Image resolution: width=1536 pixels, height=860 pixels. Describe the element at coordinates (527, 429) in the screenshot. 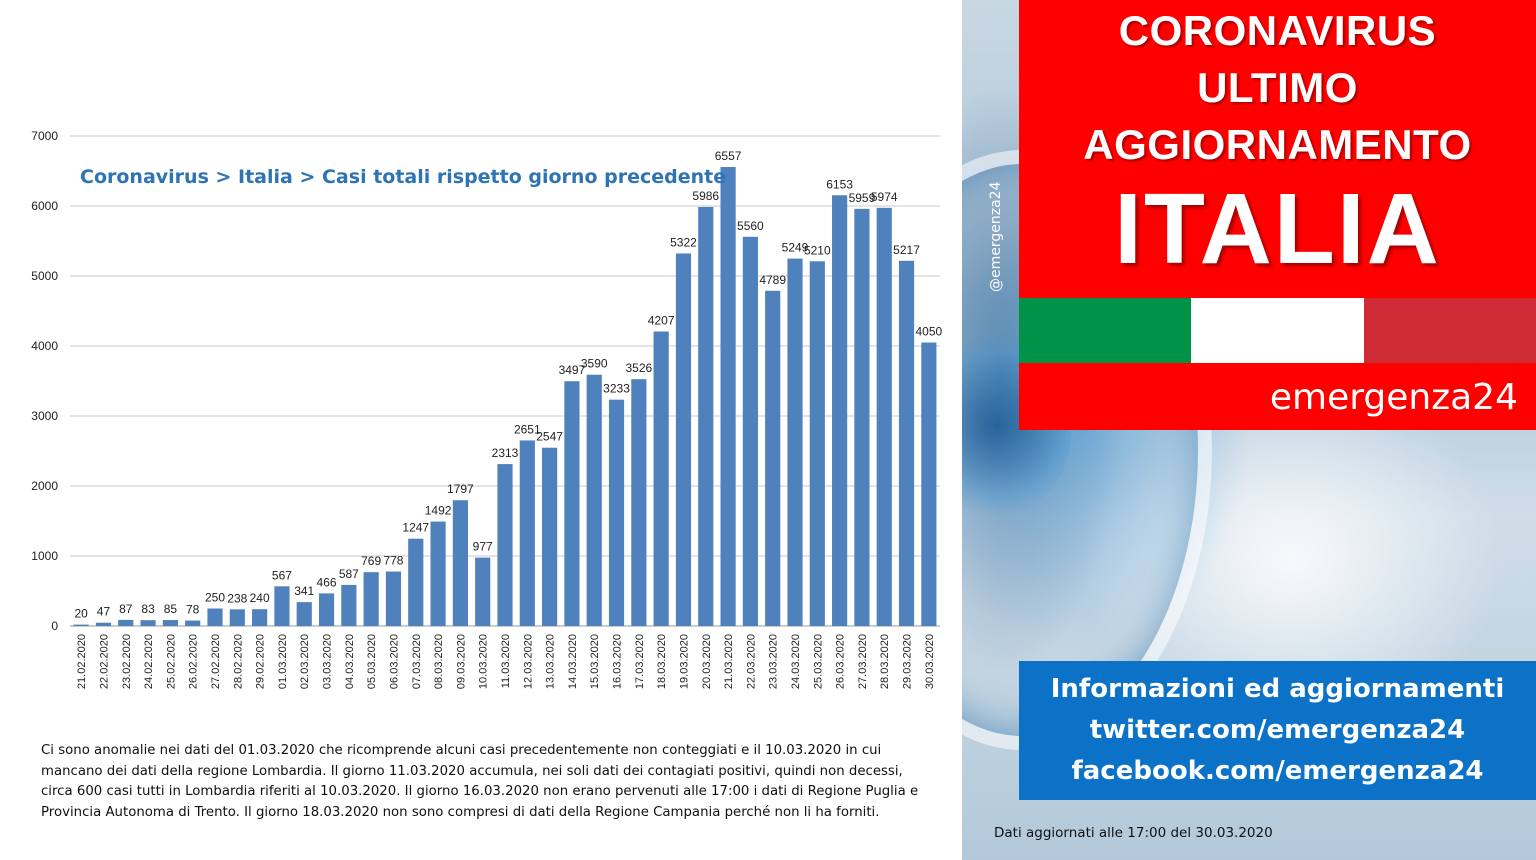

I see `data-label: 2651` at that location.